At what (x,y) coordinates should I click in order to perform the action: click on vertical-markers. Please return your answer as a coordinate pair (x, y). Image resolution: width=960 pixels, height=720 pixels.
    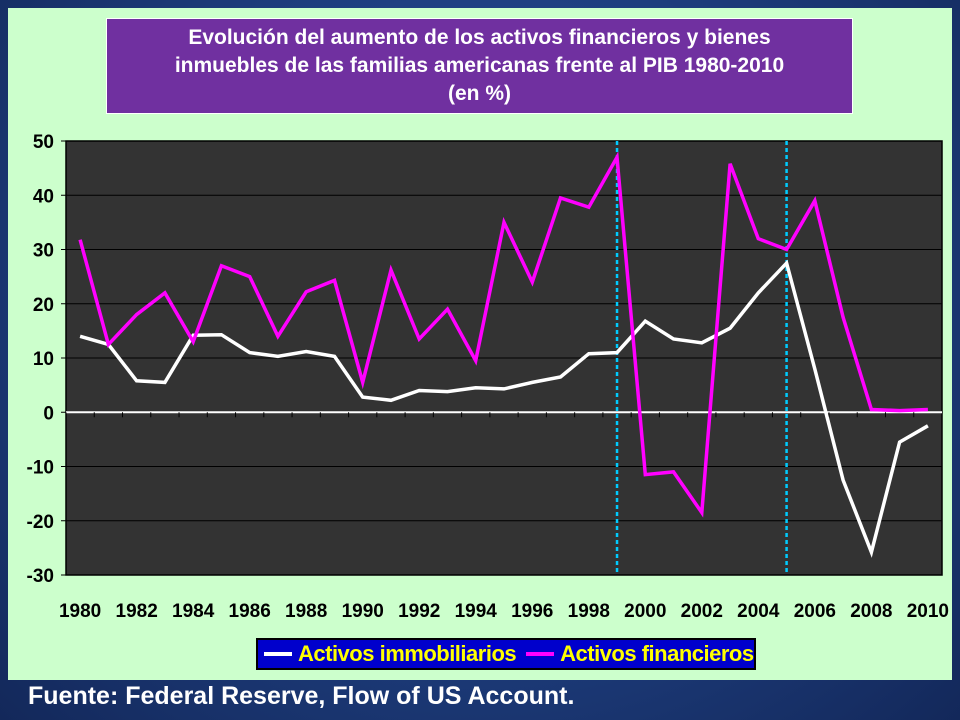
    Looking at the image, I should click on (701, 358).